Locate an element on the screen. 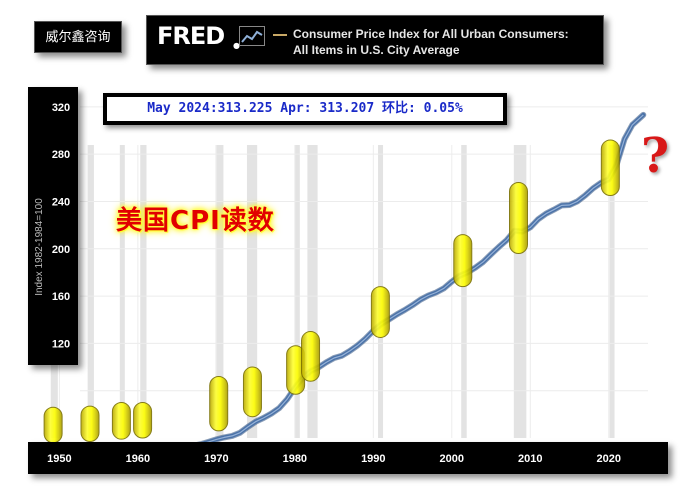  x-tick-label: 1980 is located at coordinates (295, 459).